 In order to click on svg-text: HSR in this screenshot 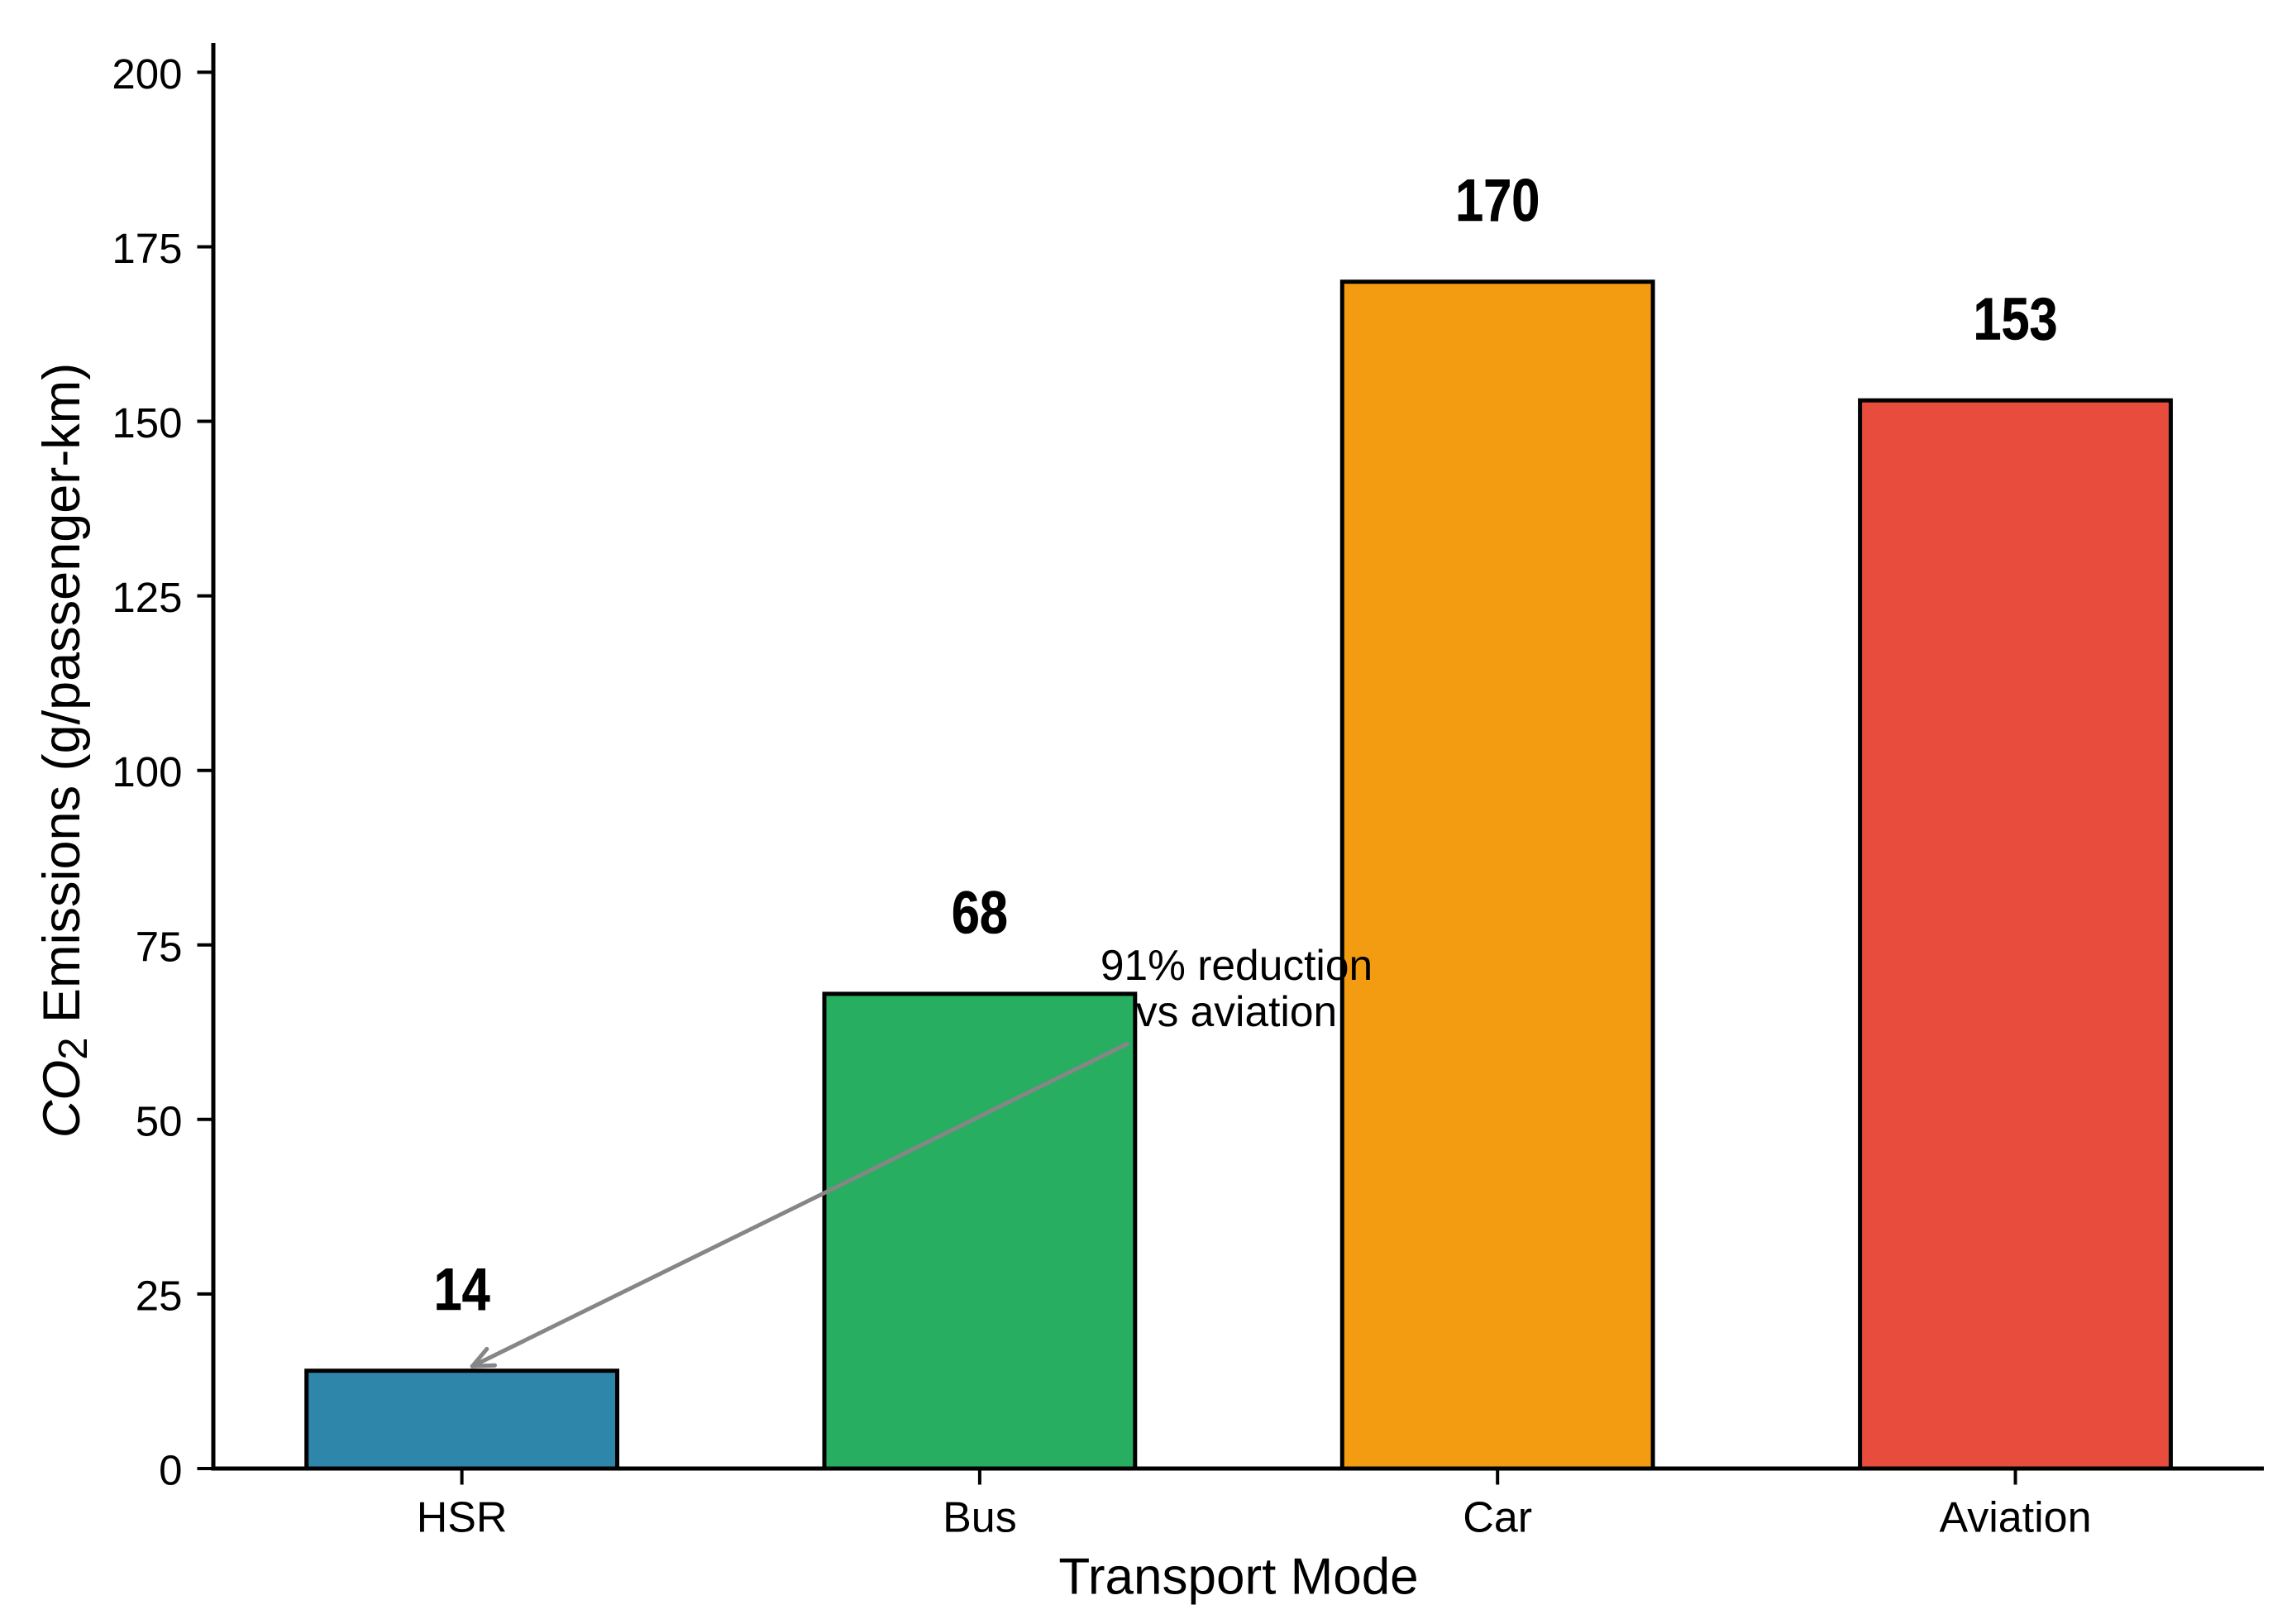, I will do `click(463, 1517)`.